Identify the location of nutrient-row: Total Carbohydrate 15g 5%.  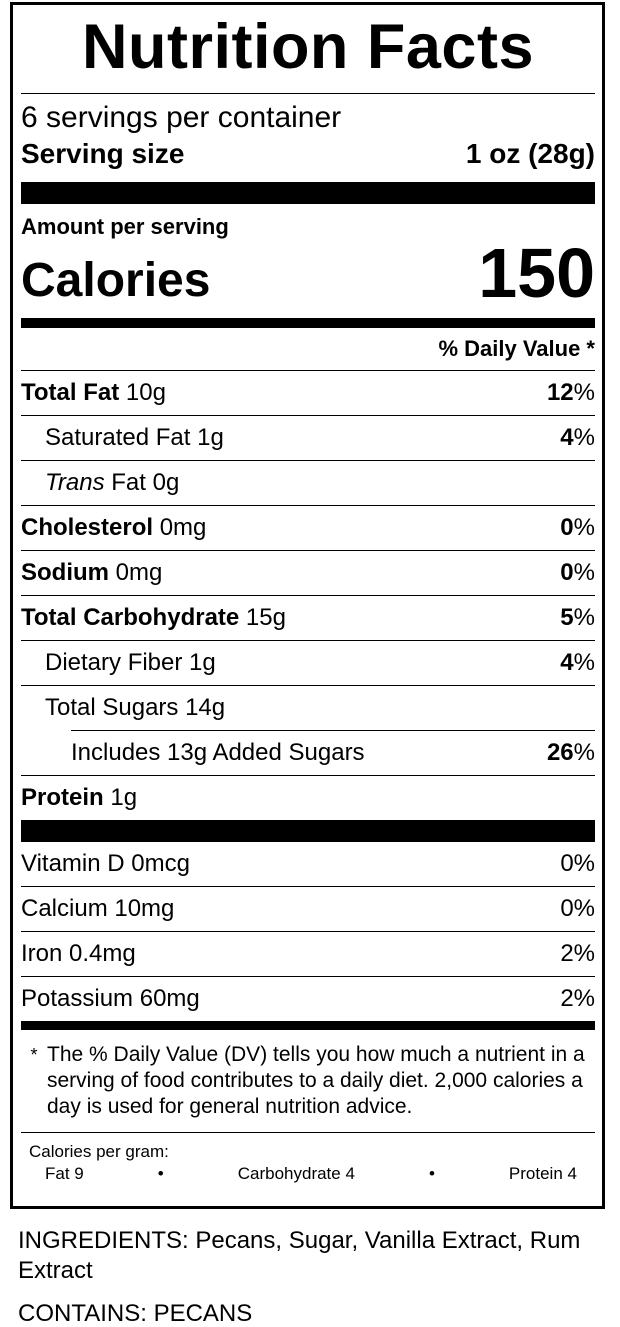
(308, 617).